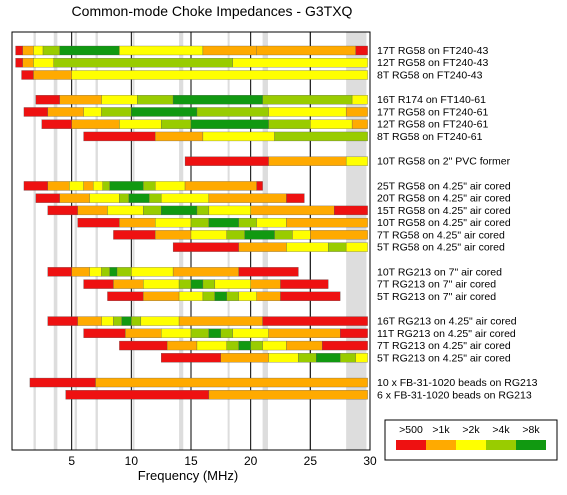 Image resolution: width=567 pixels, height=495 pixels. I want to click on x-tick-labels: 5 10 15 20 25 30, so click(222, 461).